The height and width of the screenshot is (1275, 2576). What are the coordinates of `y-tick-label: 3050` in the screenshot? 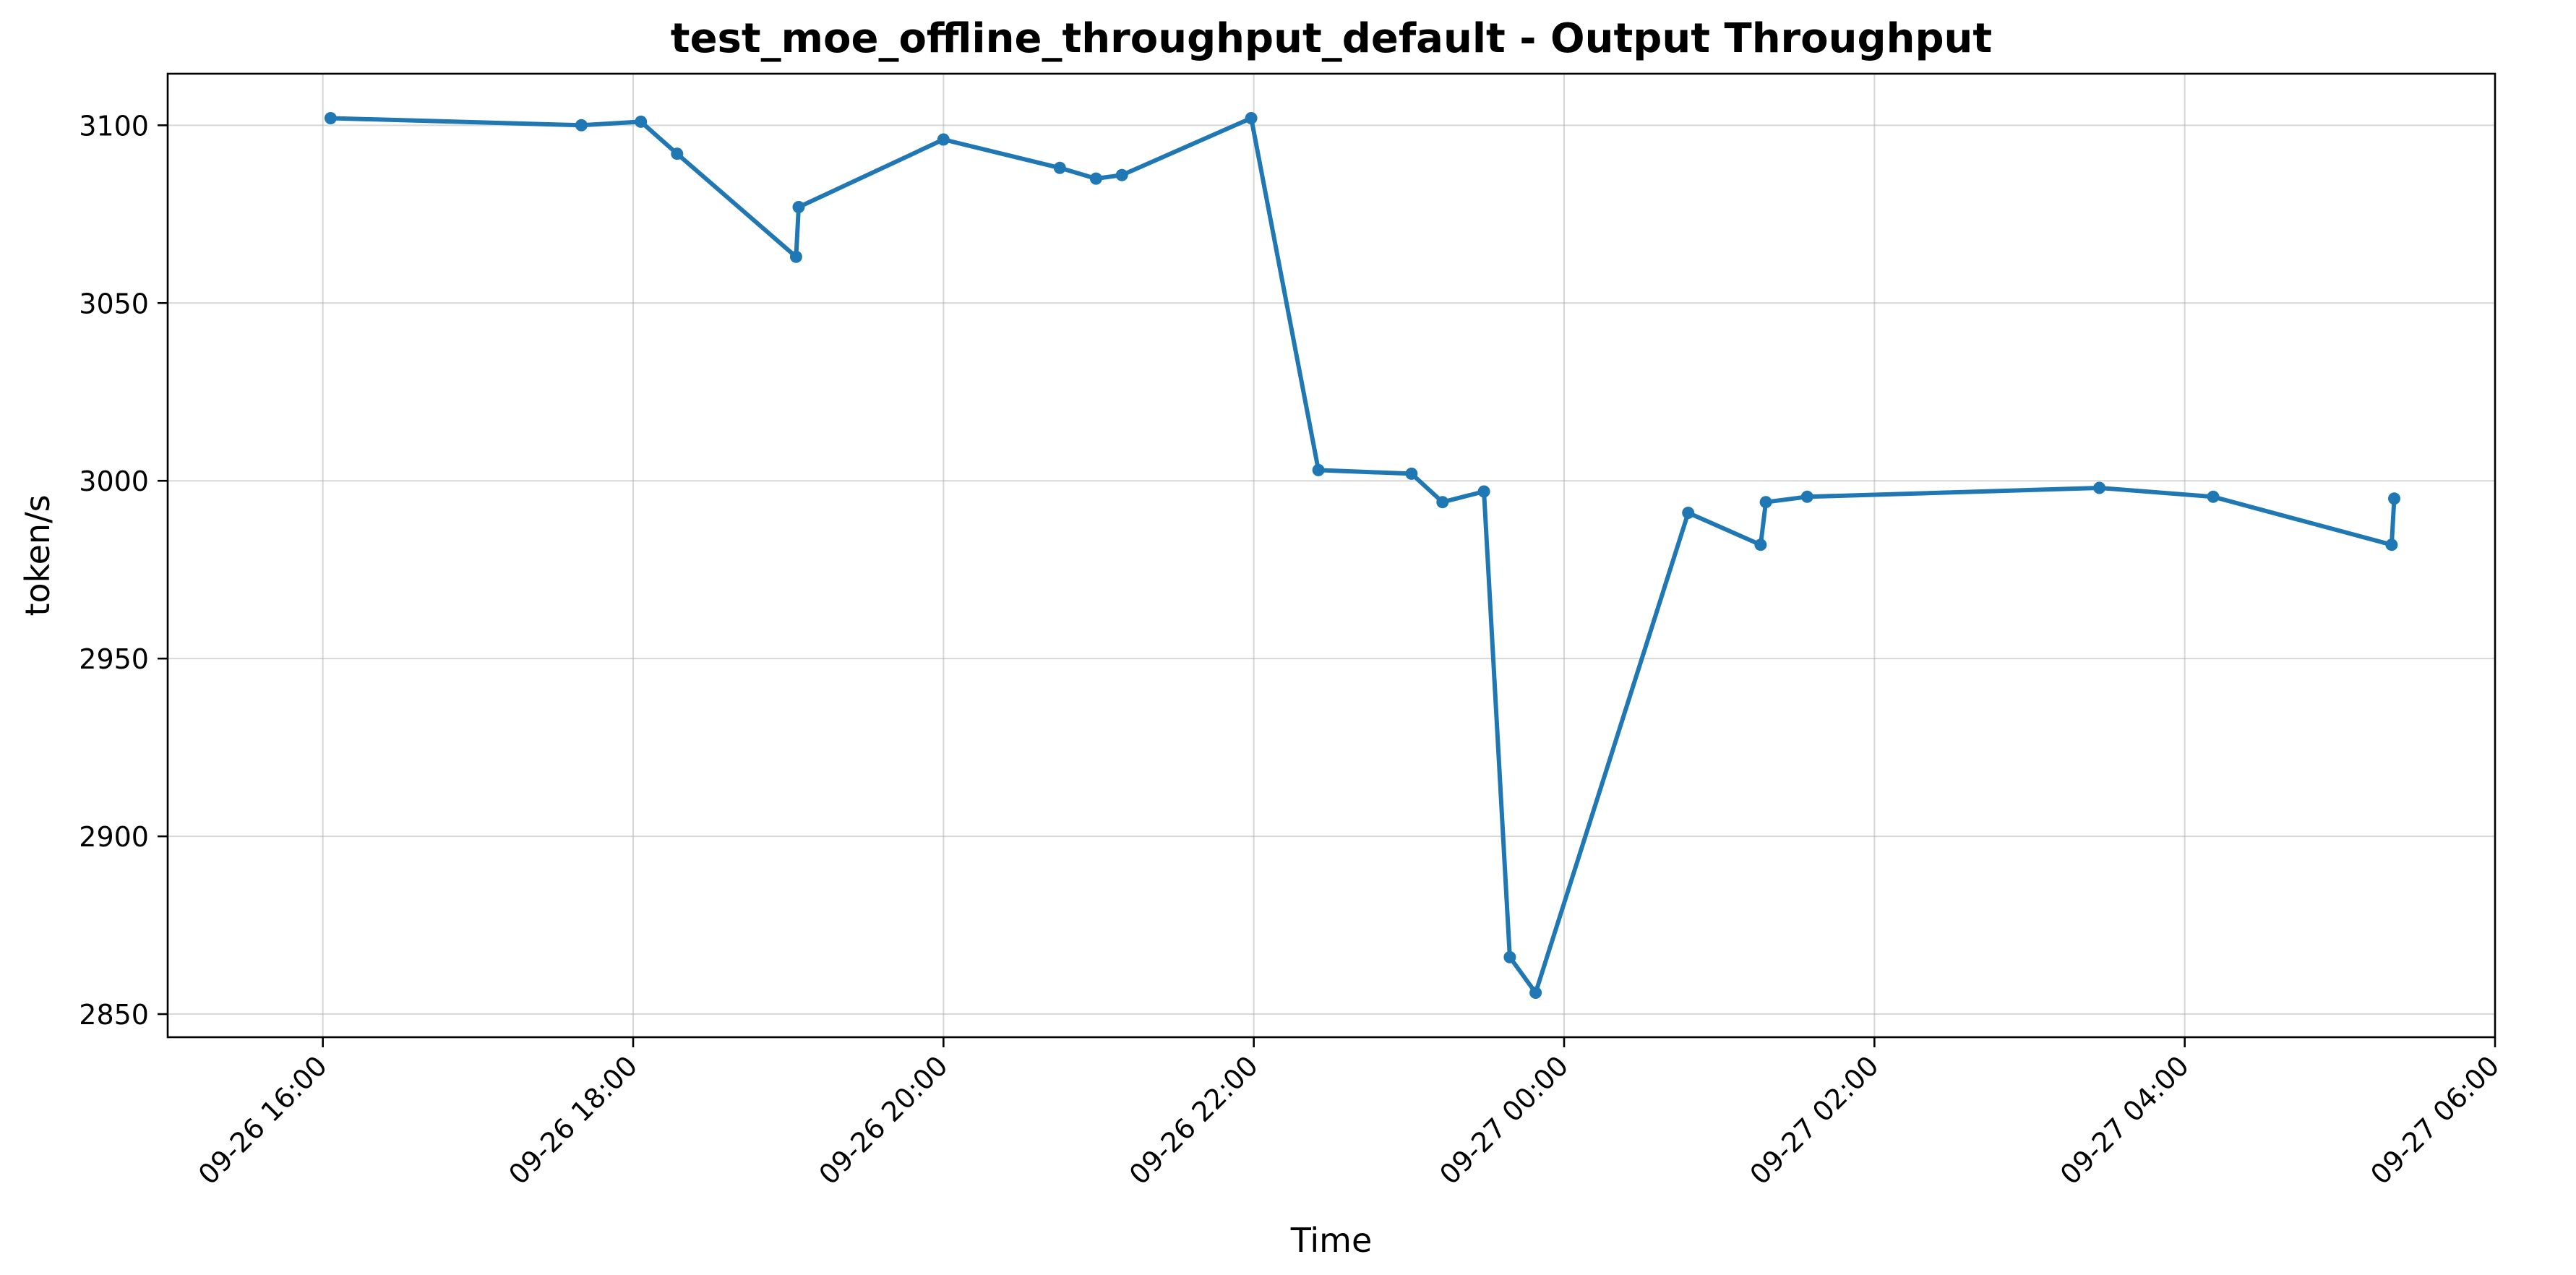 It's located at (114, 303).